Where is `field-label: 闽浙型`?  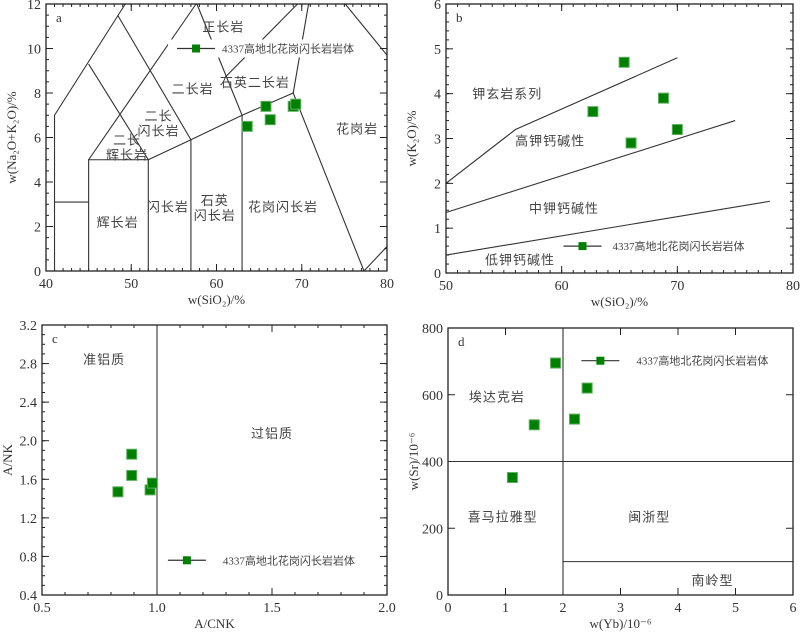 field-label: 闽浙型 is located at coordinates (649, 517).